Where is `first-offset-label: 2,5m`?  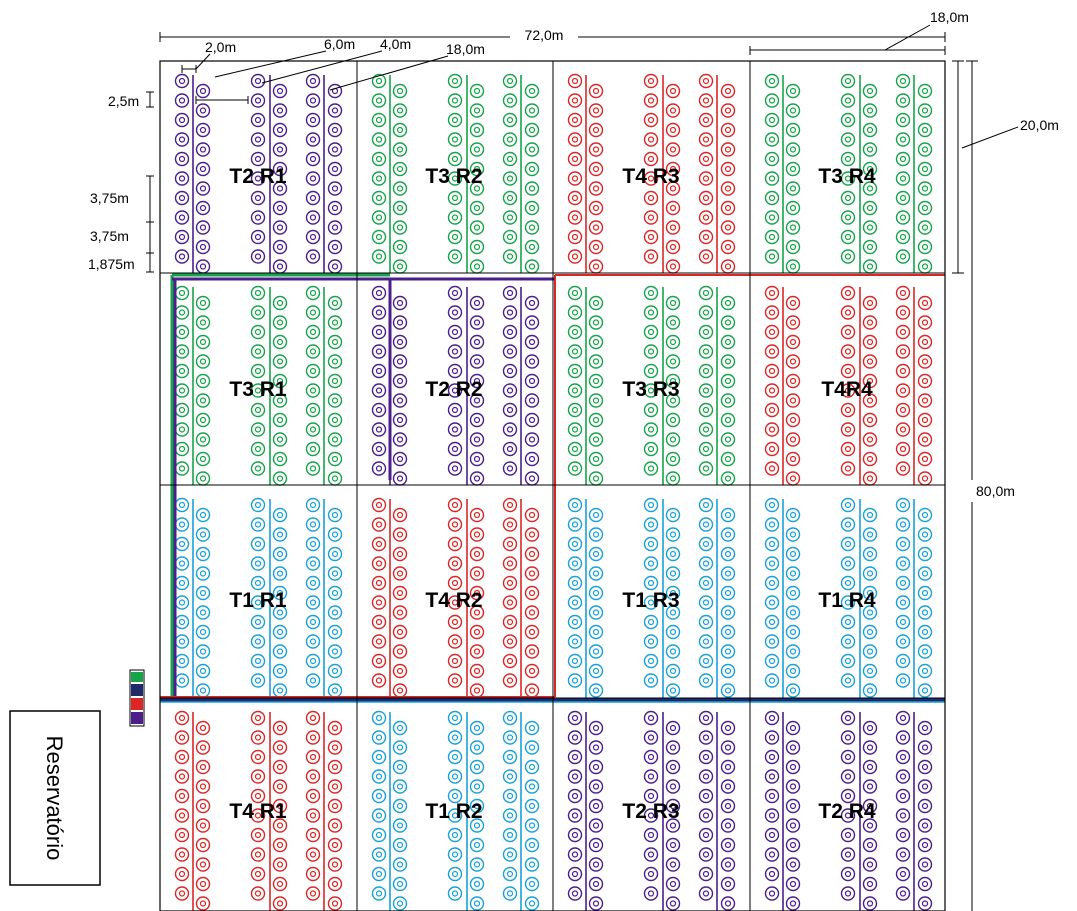
first-offset-label: 2,5m is located at coordinates (123, 101).